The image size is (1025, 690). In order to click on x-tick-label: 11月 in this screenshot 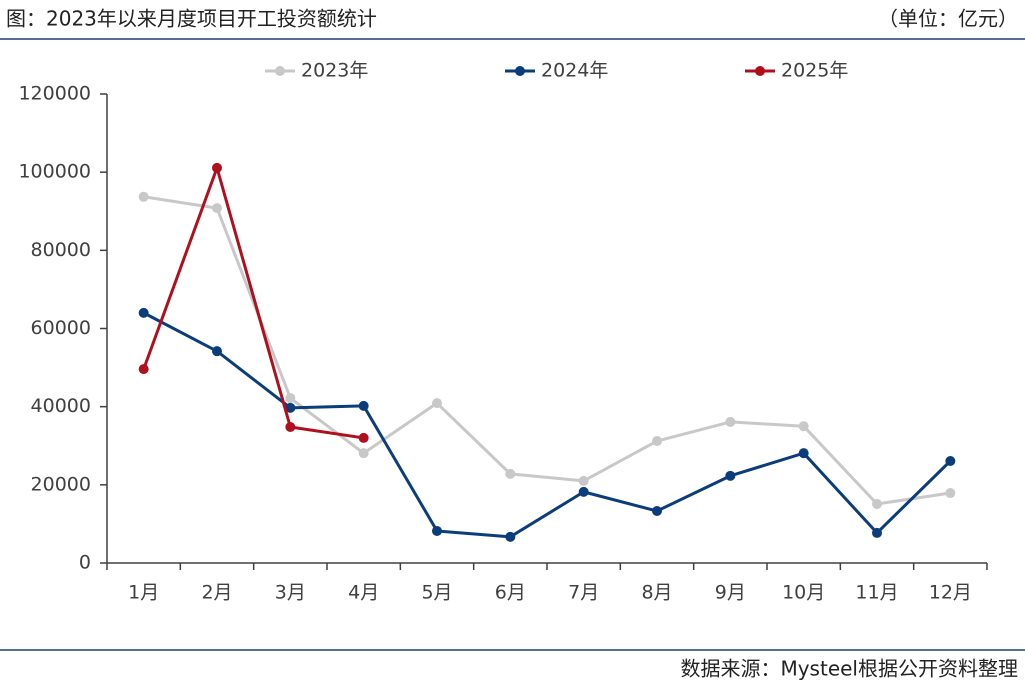, I will do `click(876, 593)`.